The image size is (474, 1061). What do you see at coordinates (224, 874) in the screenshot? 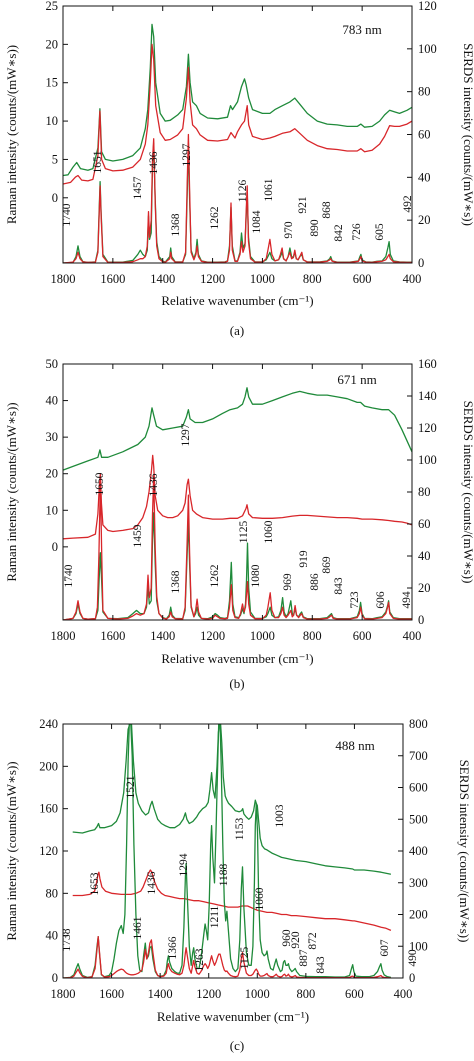
I see `peak-label: 1188` at bounding box center [224, 874].